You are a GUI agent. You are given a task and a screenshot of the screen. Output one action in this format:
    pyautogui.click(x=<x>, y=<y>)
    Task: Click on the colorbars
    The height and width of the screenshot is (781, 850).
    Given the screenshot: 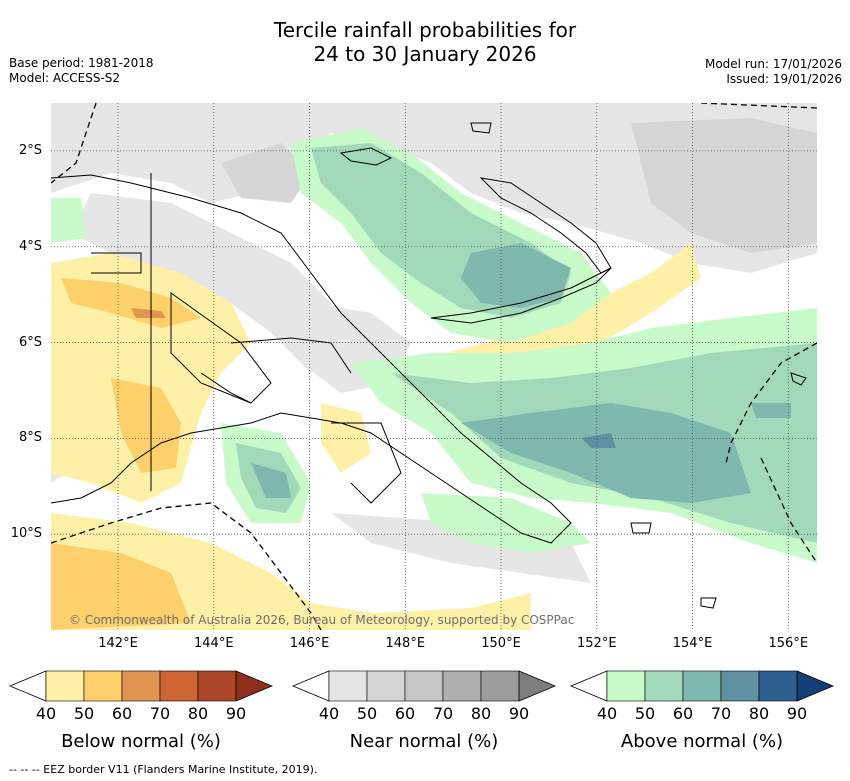 What is the action you would take?
    pyautogui.click(x=421, y=686)
    